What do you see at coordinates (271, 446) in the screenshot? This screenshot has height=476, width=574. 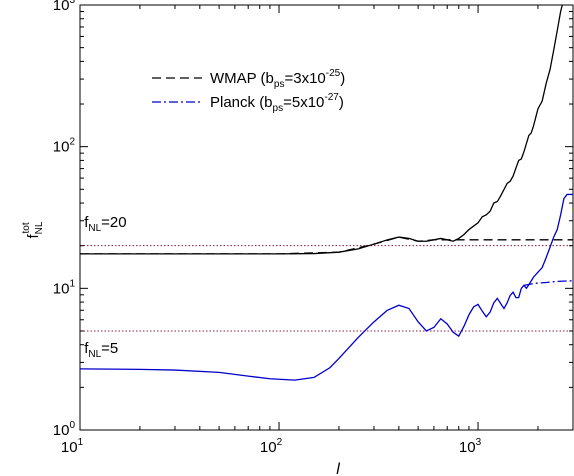 I see `x-tick-label: 10²` at bounding box center [271, 446].